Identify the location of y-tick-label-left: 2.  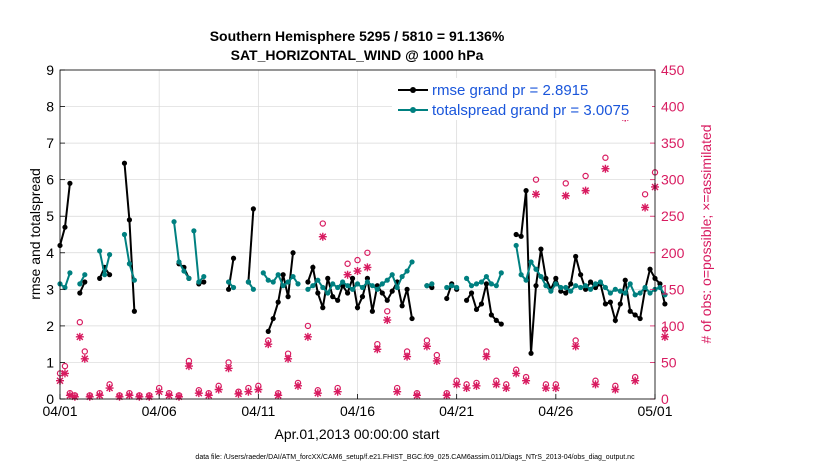
(50, 326).